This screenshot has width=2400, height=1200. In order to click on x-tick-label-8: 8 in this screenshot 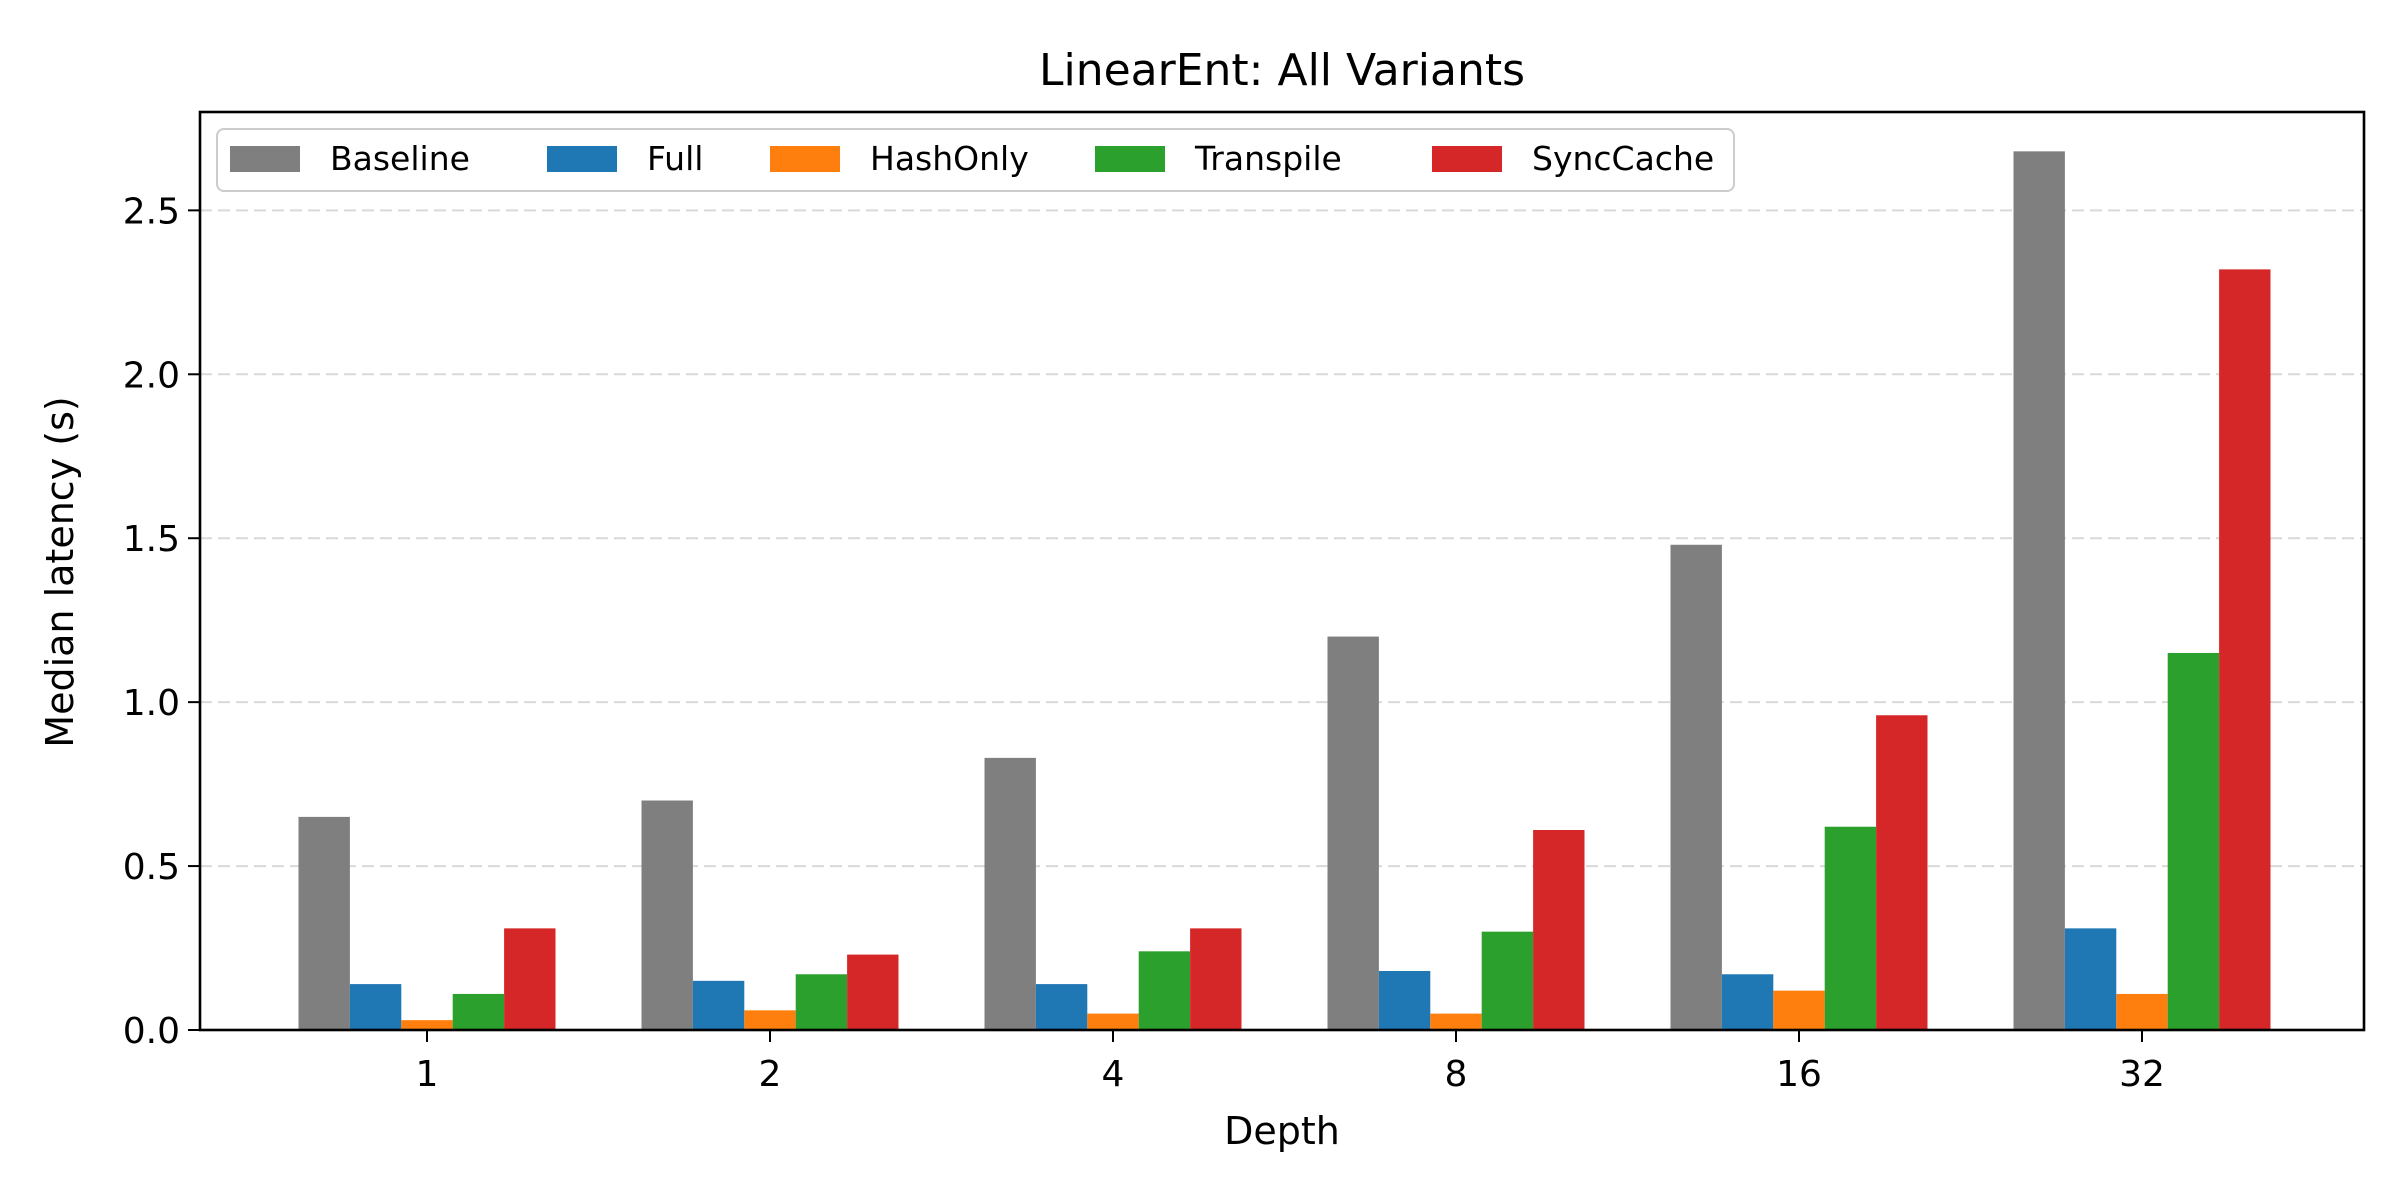, I will do `click(1456, 1074)`.